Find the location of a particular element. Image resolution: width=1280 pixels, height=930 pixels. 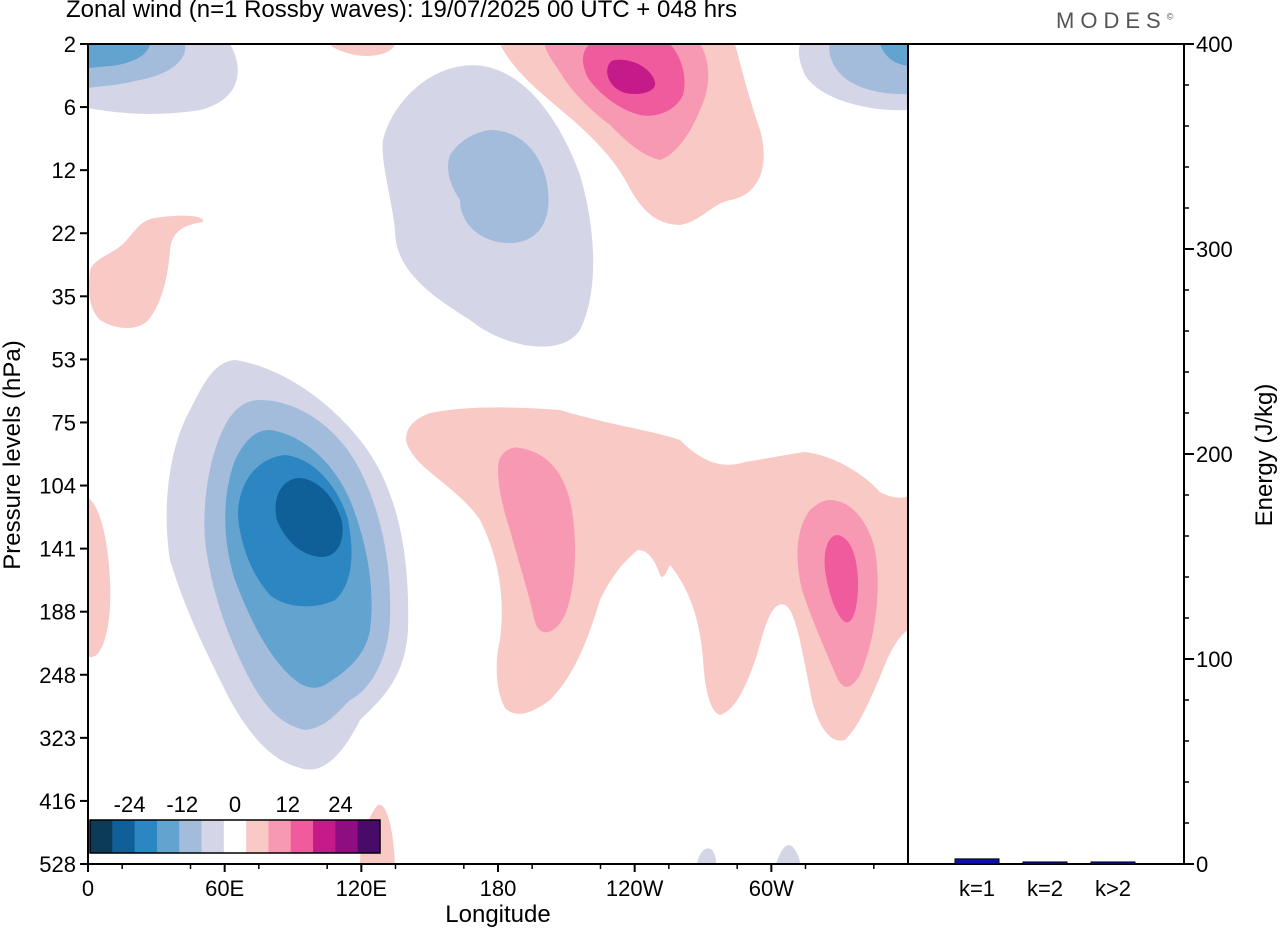

x-tick-label: 120E is located at coordinates (361, 888).